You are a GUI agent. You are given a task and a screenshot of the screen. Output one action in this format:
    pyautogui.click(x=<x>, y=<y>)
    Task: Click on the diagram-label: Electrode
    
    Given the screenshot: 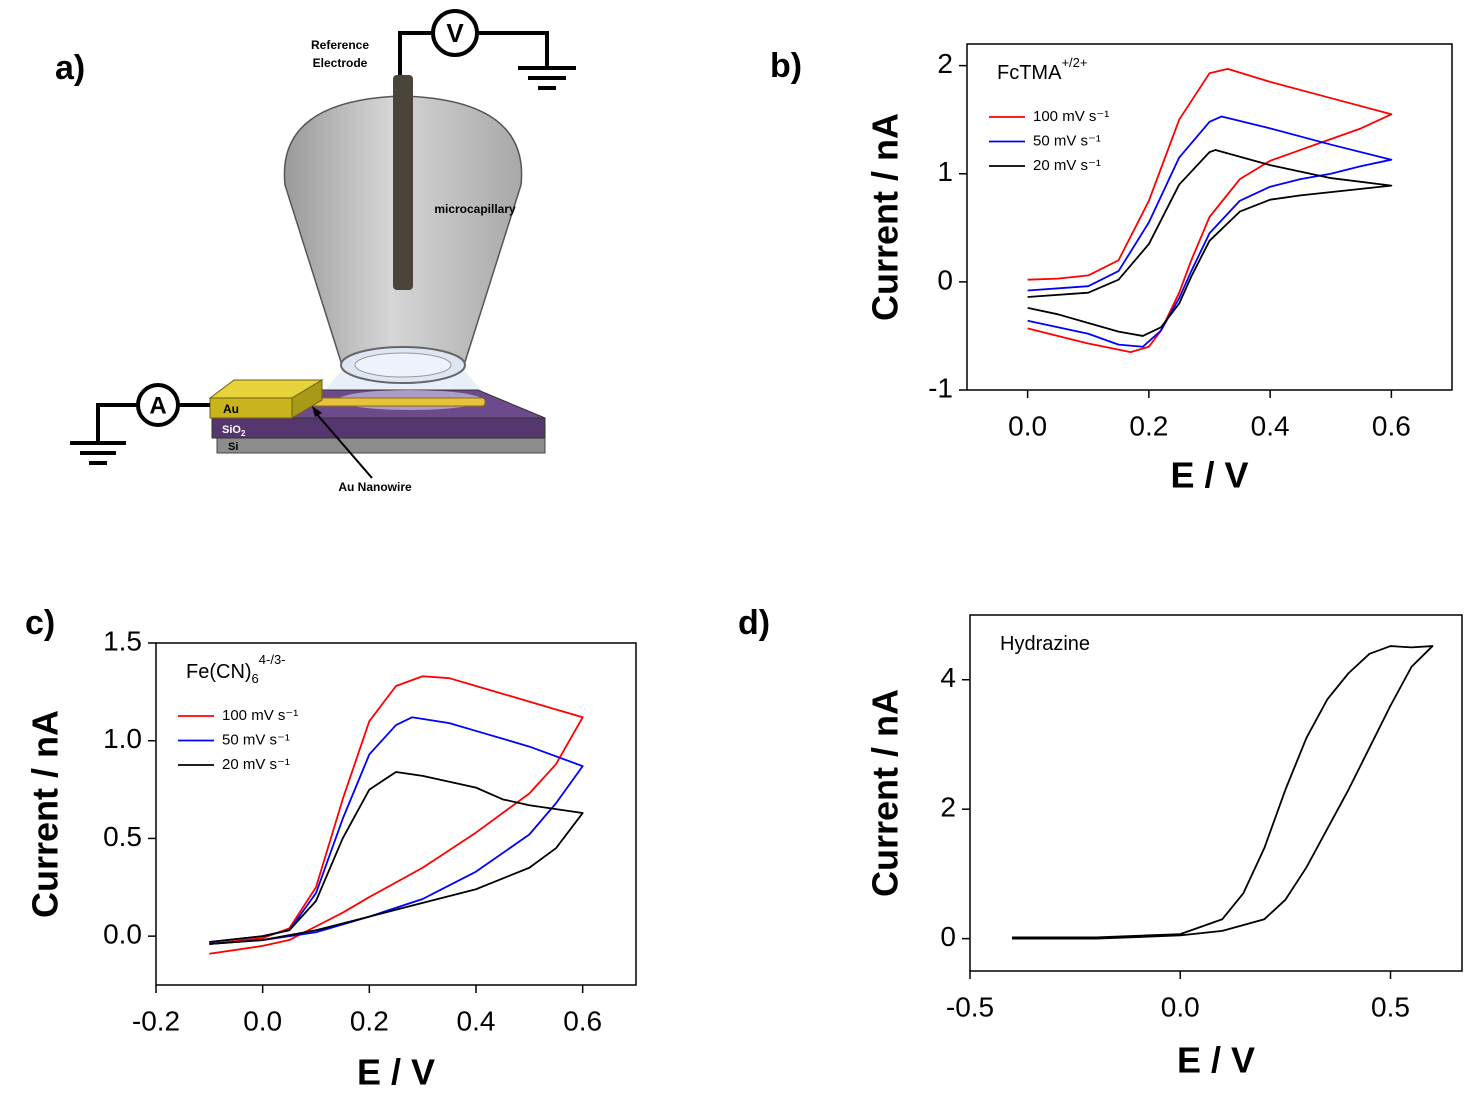 What is the action you would take?
    pyautogui.click(x=340, y=63)
    